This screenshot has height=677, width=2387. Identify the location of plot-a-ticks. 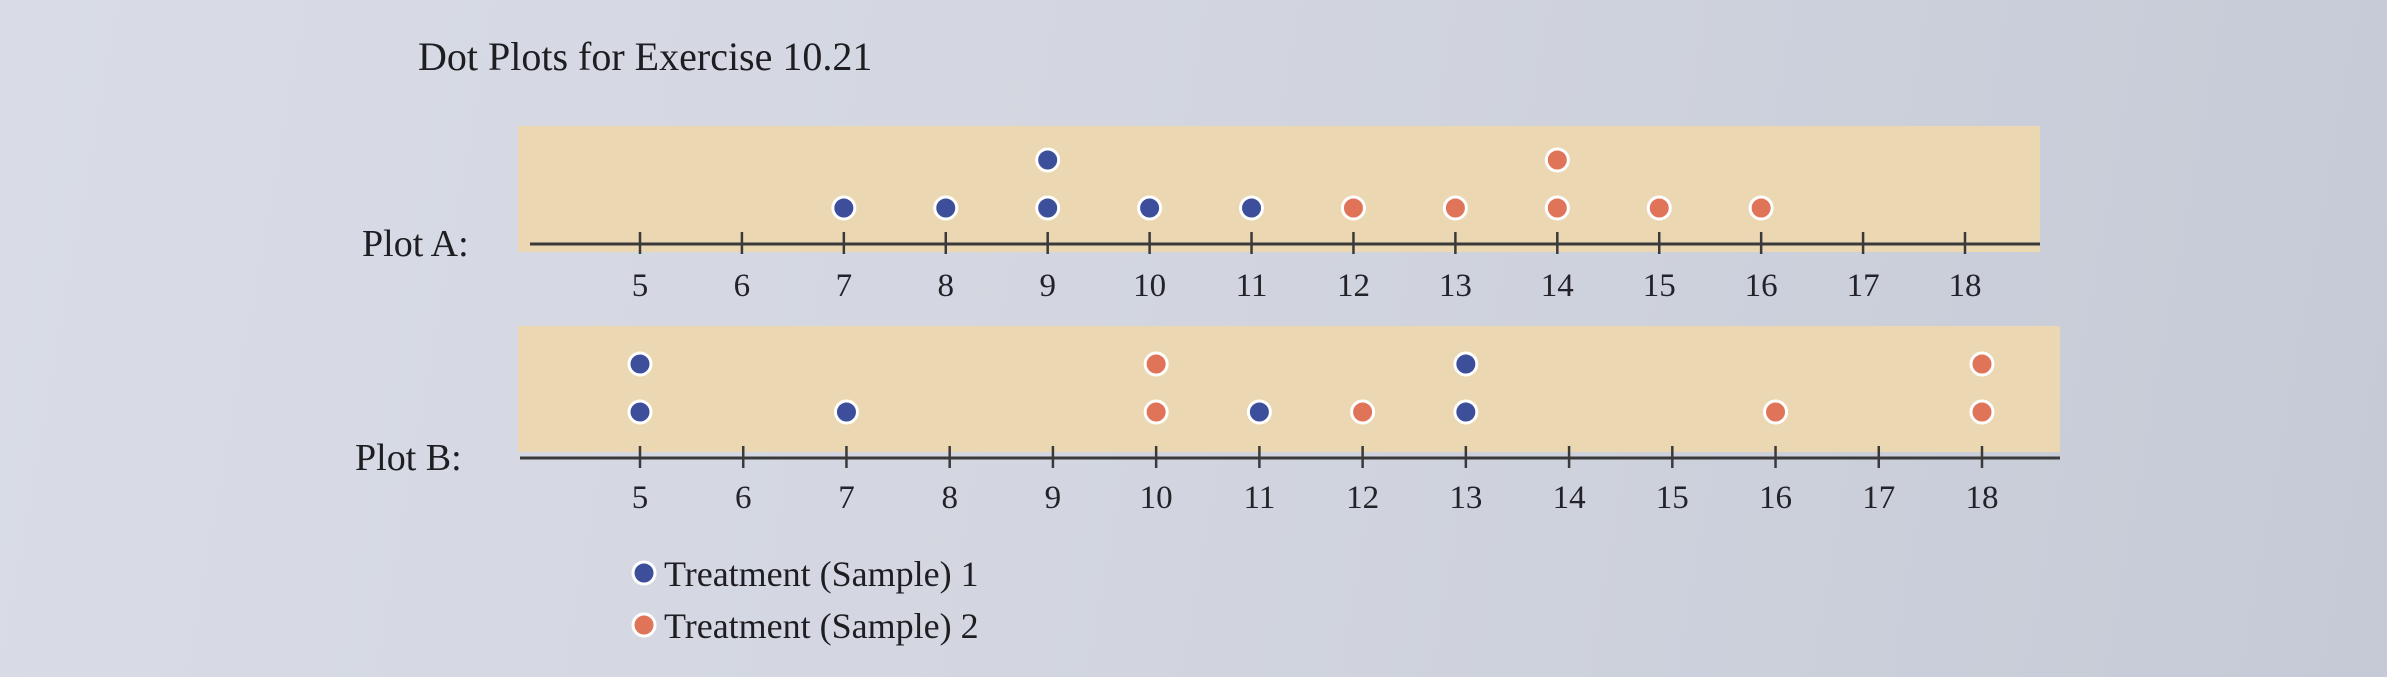
(1302, 243).